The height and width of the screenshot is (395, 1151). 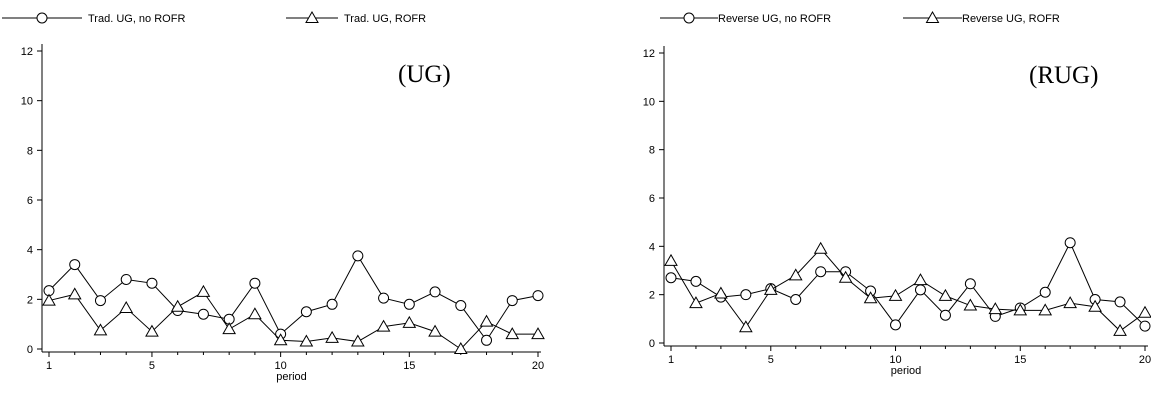 What do you see at coordinates (652, 199) in the screenshot?
I see `y-tick-label: 6` at bounding box center [652, 199].